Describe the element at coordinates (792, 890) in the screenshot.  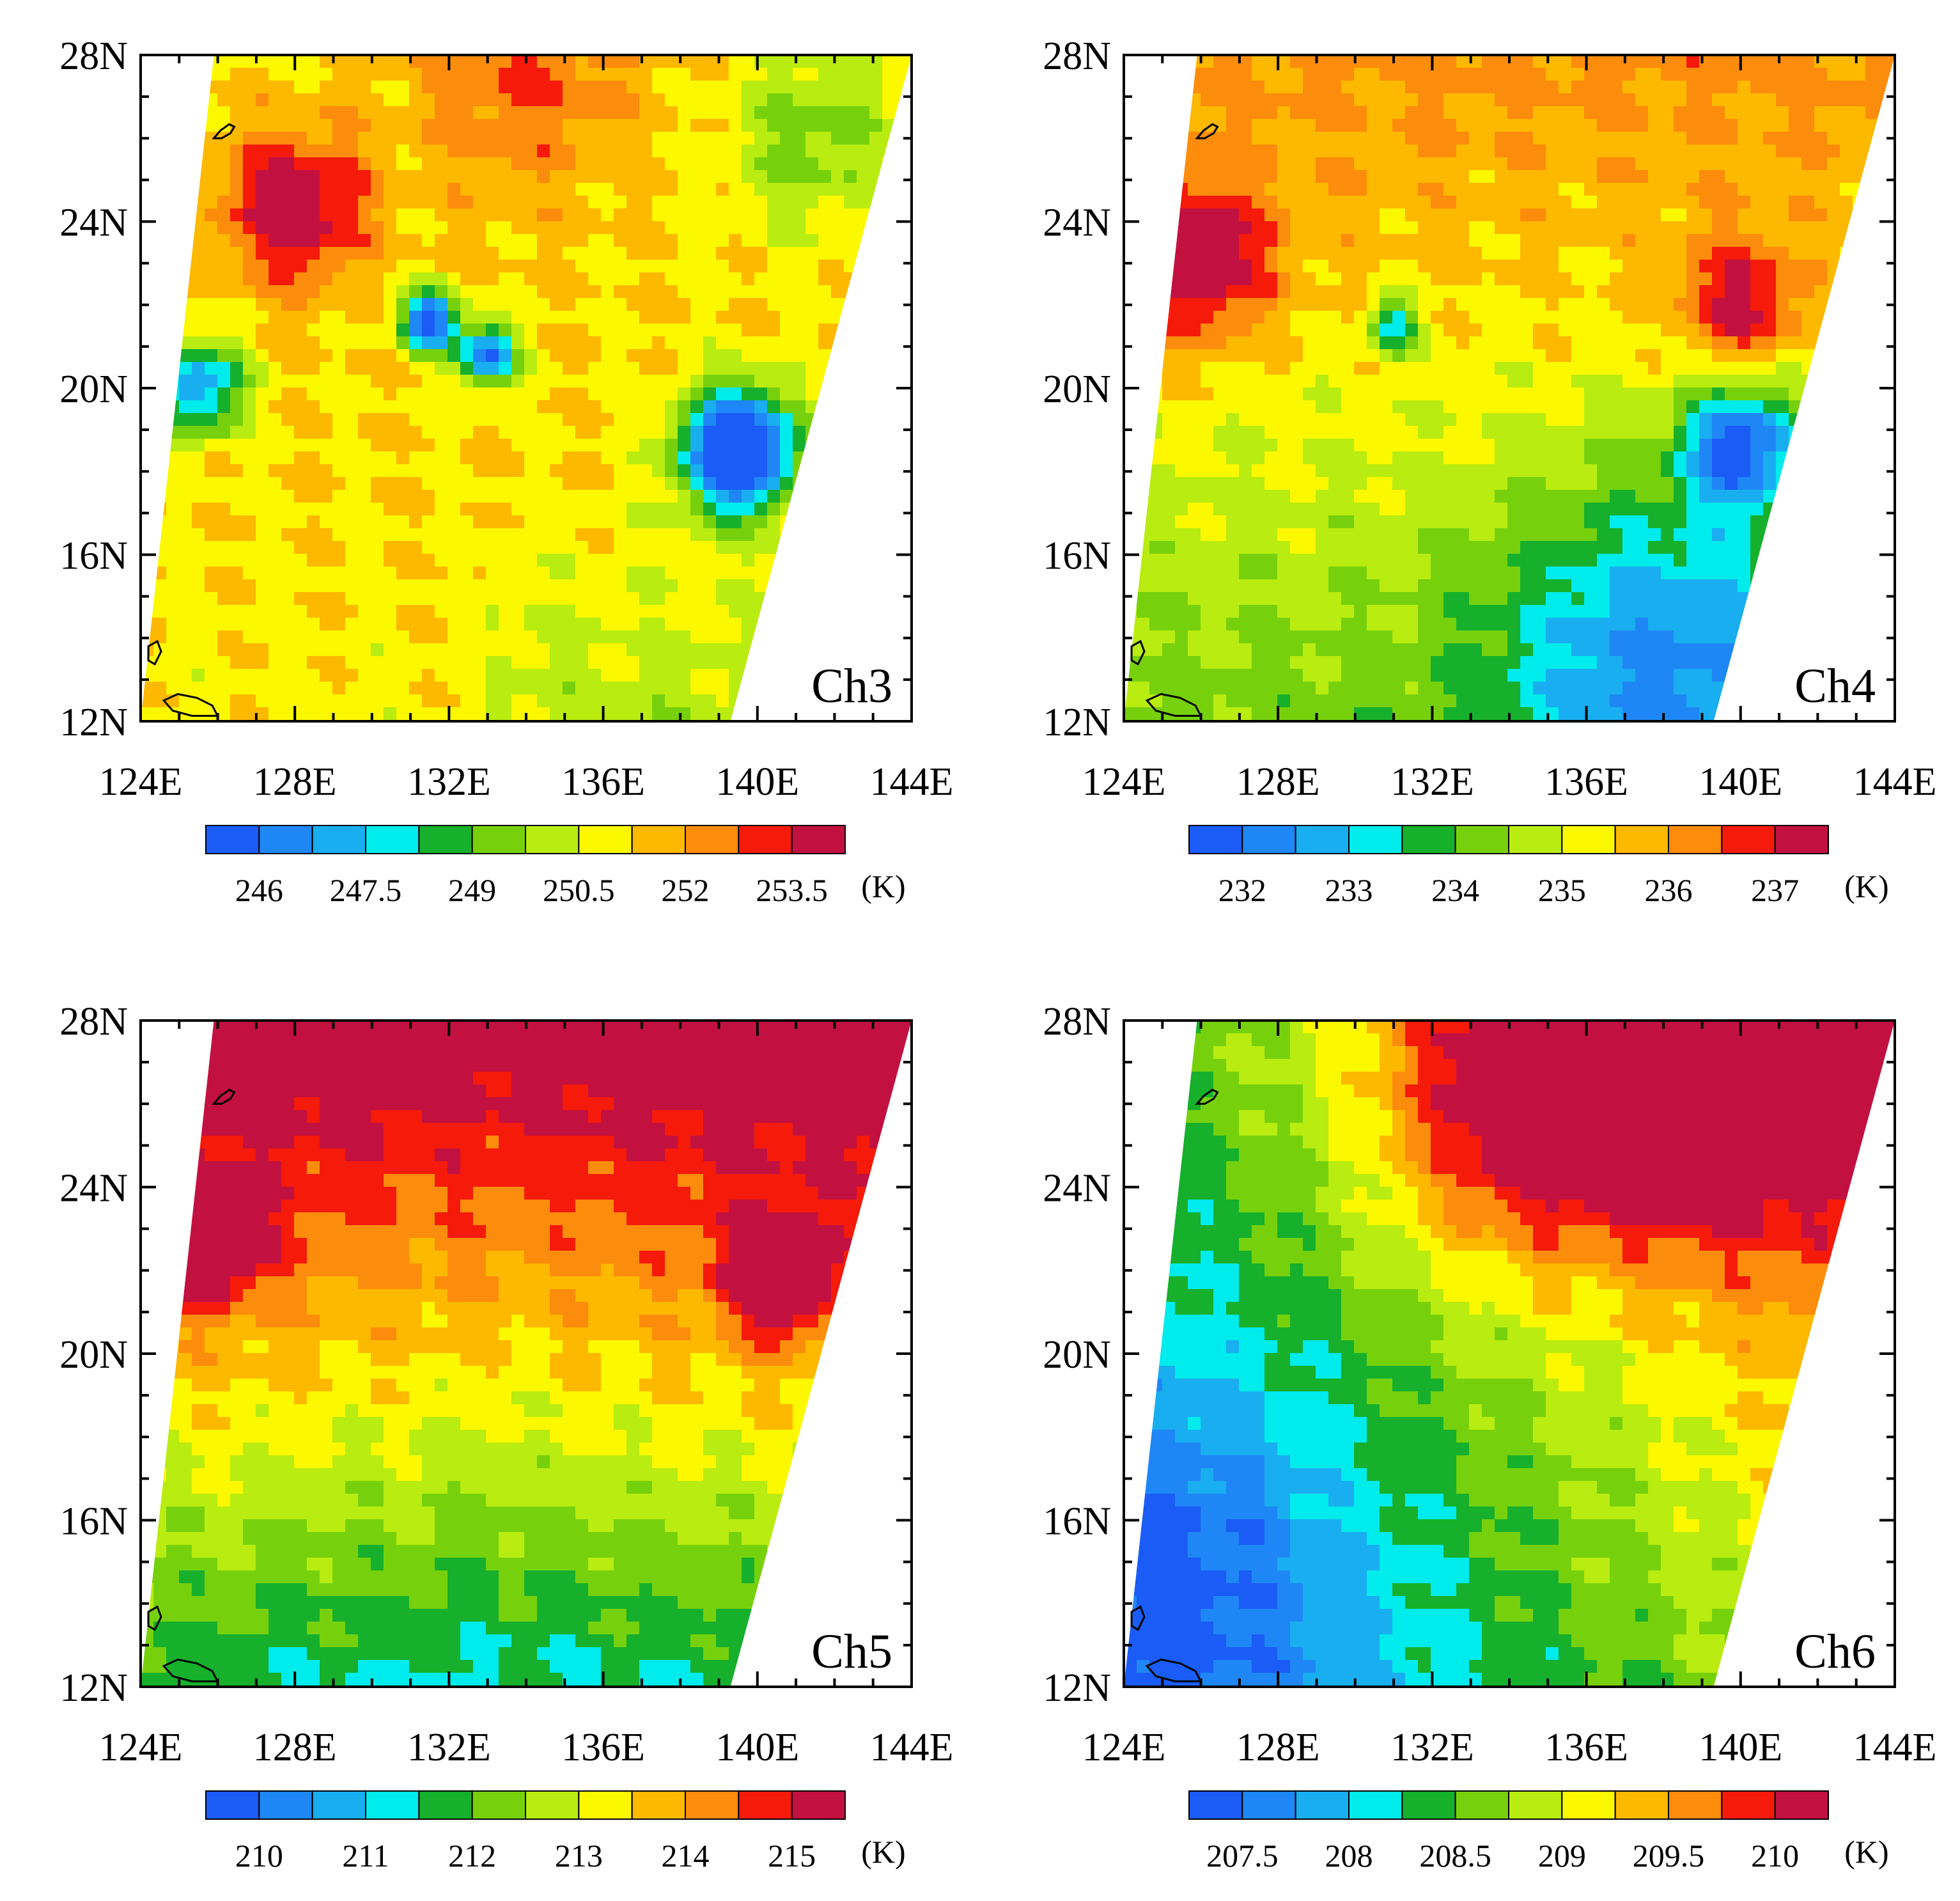
I see `colorbar-tick-label: 253.5` at that location.